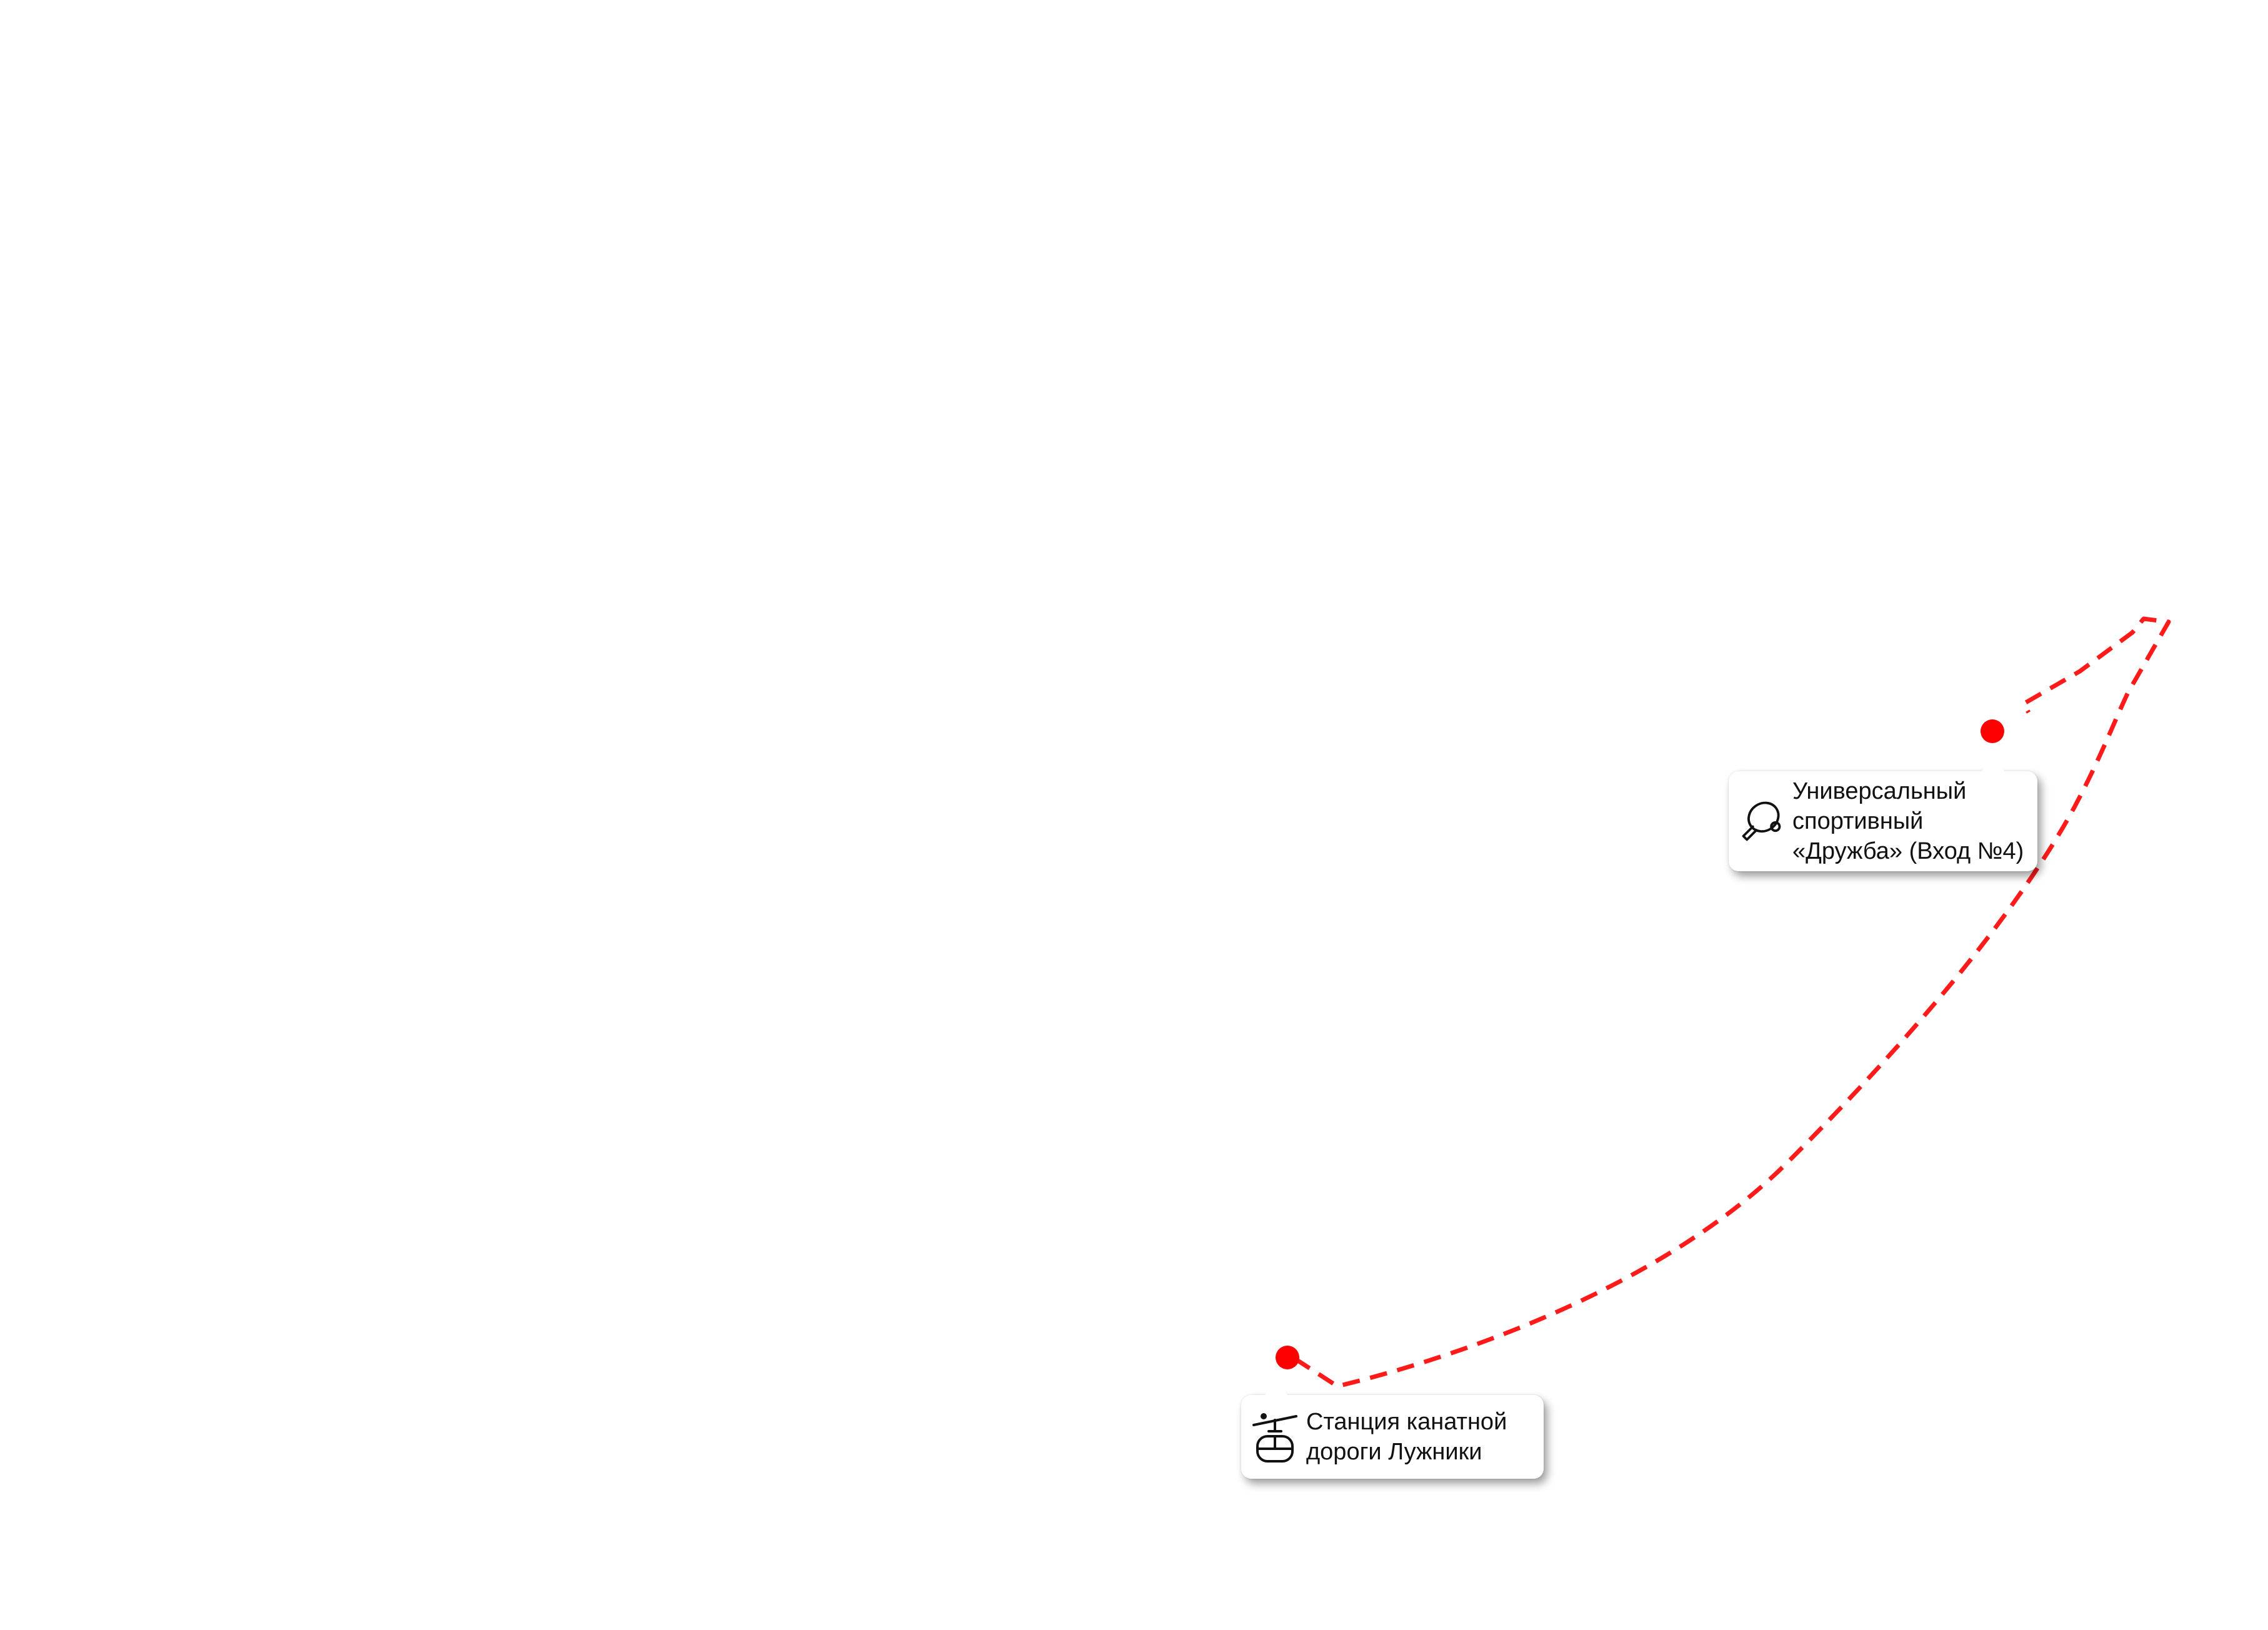 The height and width of the screenshot is (1630, 2268). What do you see at coordinates (1275, 1437) in the screenshot?
I see `cable-car-icon` at bounding box center [1275, 1437].